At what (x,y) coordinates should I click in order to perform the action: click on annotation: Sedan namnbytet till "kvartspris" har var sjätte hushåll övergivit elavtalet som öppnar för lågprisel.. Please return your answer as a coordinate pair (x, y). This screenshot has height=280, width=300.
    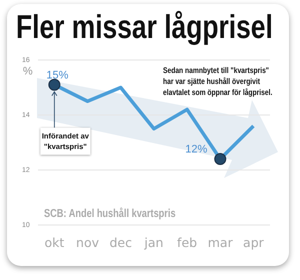
    Looking at the image, I should click on (218, 81).